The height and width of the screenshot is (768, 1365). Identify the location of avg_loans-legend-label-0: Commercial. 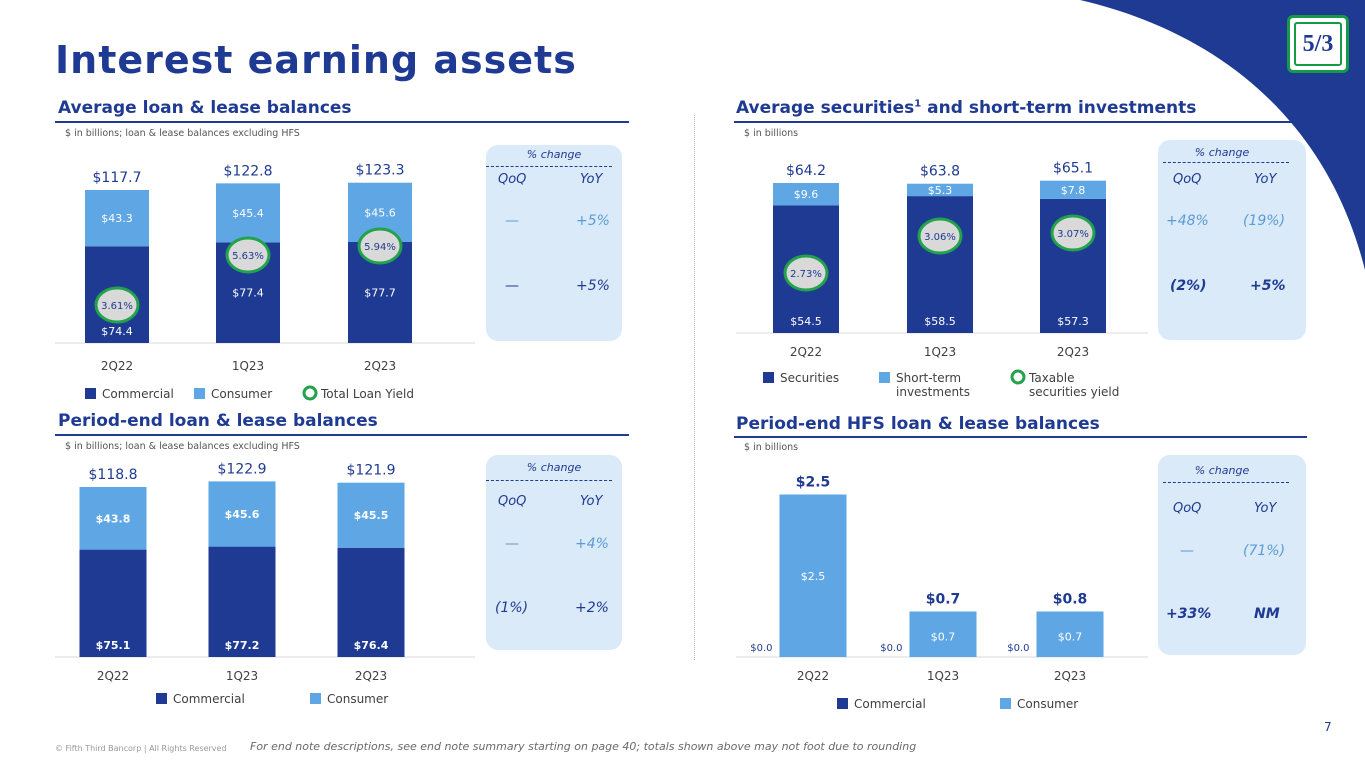
(138, 394).